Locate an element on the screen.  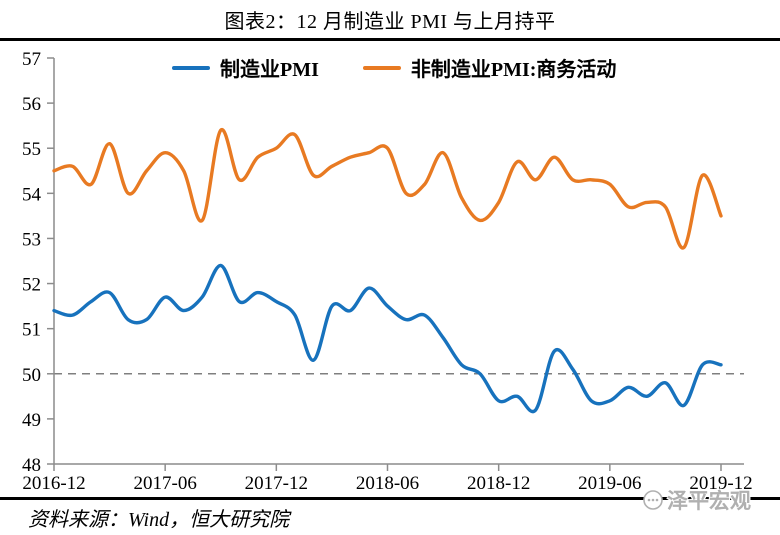
watermark-text: 泽平宏观 is located at coordinates (709, 501).